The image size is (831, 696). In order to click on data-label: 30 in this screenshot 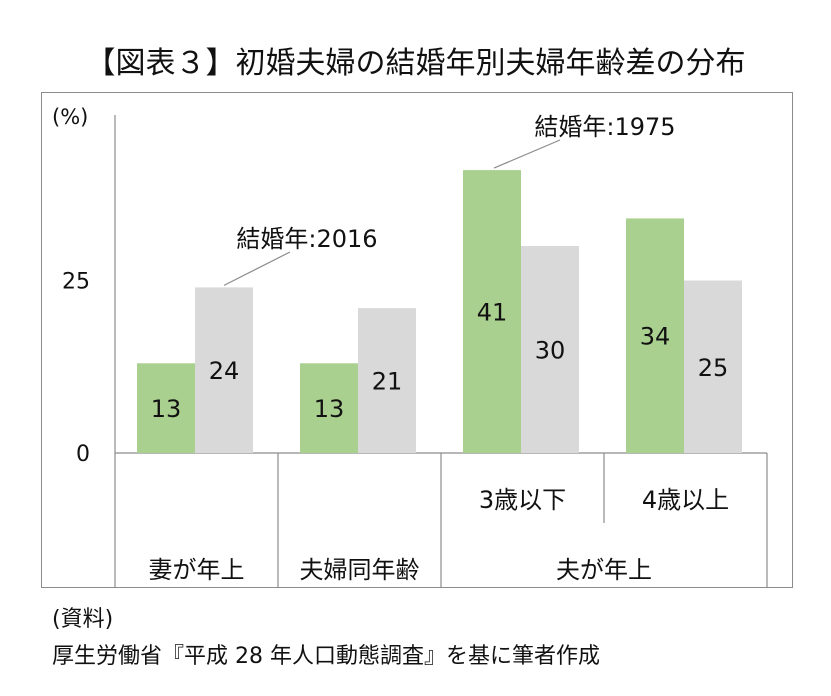, I will do `click(550, 351)`.